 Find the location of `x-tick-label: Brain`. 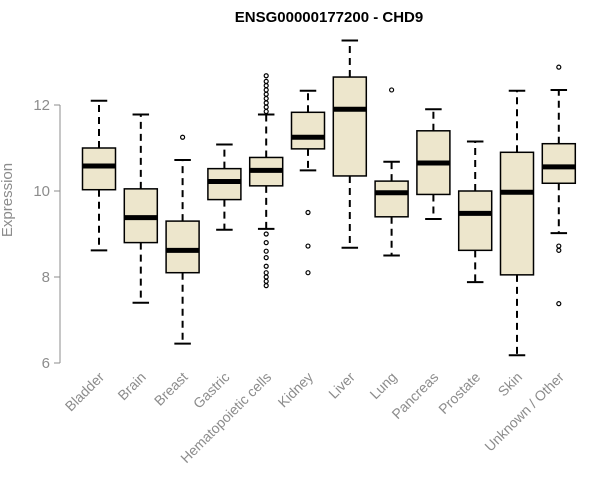

x-tick-label: Brain is located at coordinates (131, 386).